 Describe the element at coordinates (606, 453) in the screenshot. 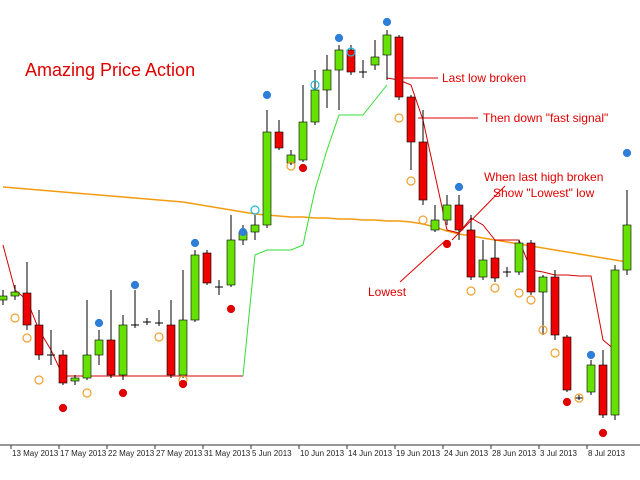

I see `x-tick-label: 8 Jul 2013` at that location.